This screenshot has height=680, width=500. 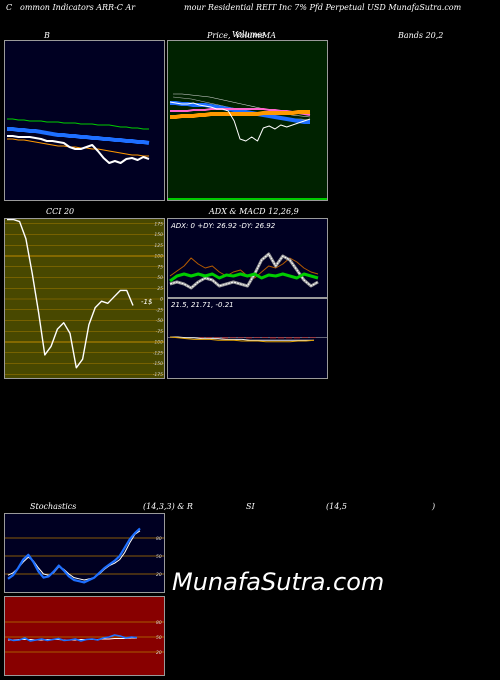 I want to click on price-panel, so click(x=247, y=120).